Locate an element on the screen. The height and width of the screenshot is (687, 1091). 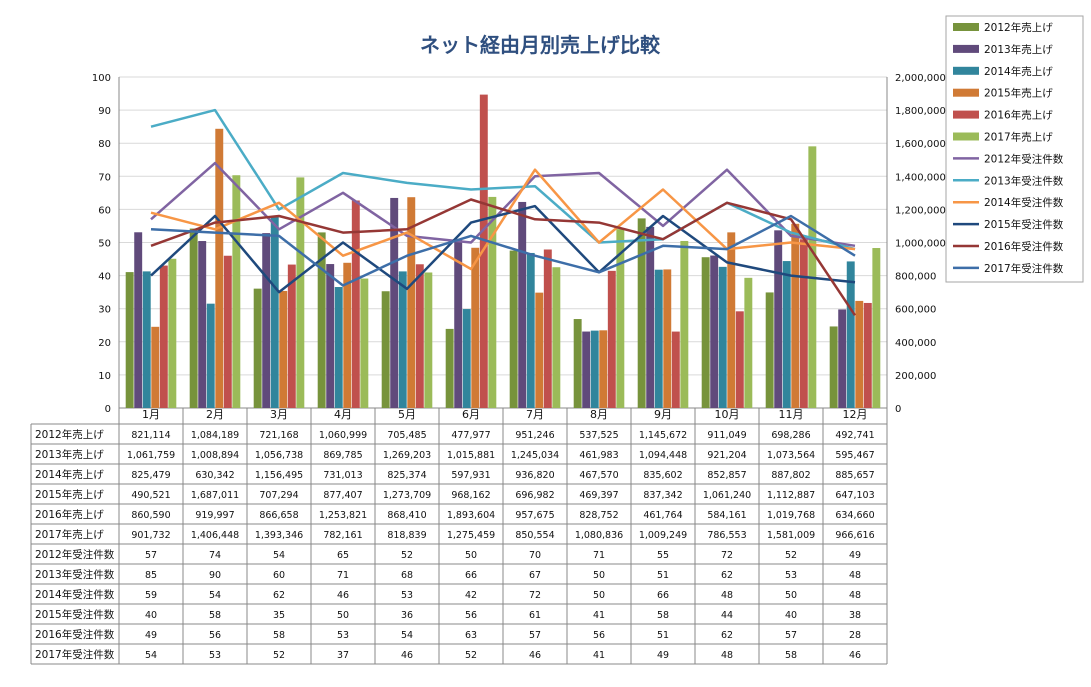
series-line is located at coordinates (503, 219).